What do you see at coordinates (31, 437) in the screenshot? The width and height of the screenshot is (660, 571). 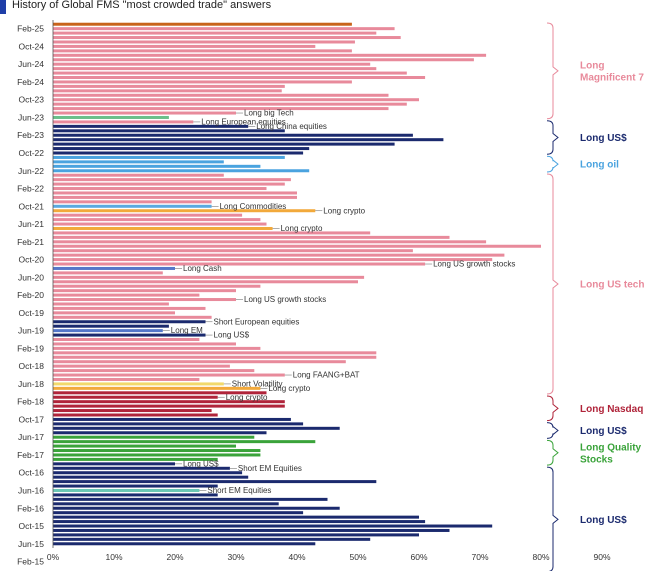 I see `y-tick-label: Jun-17` at bounding box center [31, 437].